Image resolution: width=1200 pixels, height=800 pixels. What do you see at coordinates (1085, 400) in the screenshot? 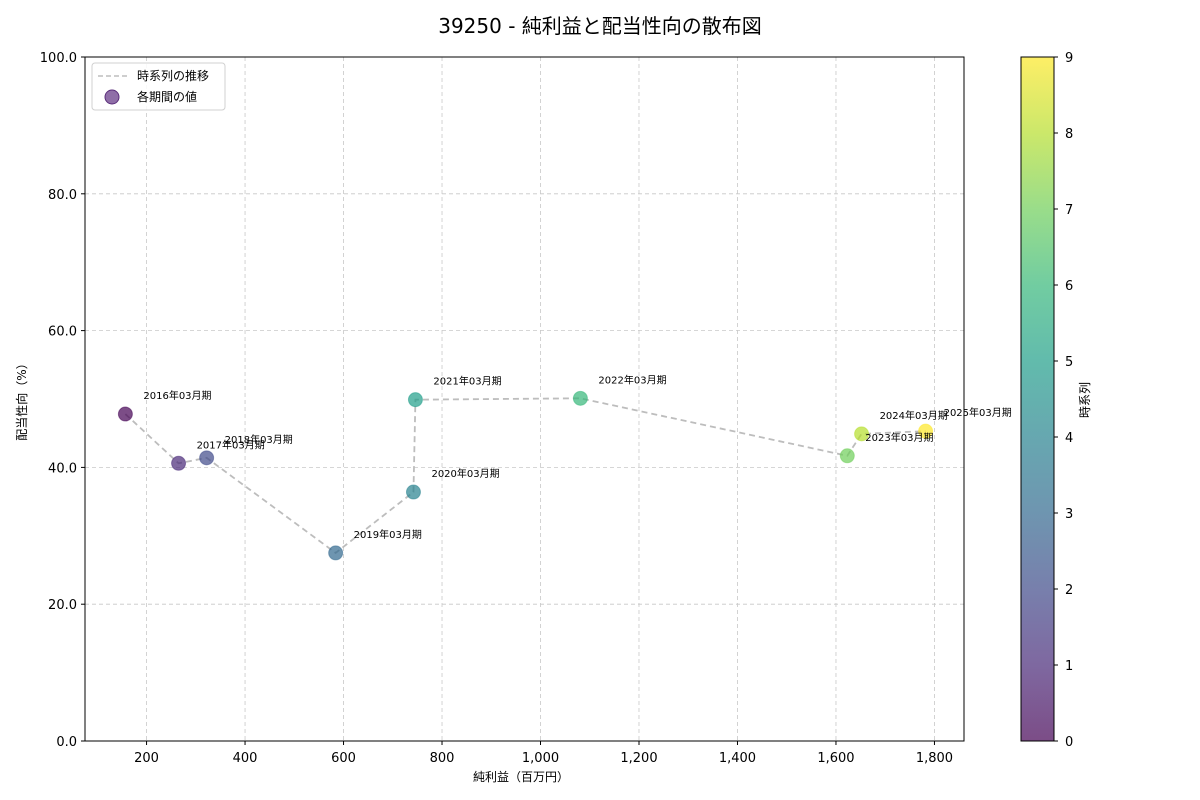
I see `colorbar-label: 時系列` at bounding box center [1085, 400].